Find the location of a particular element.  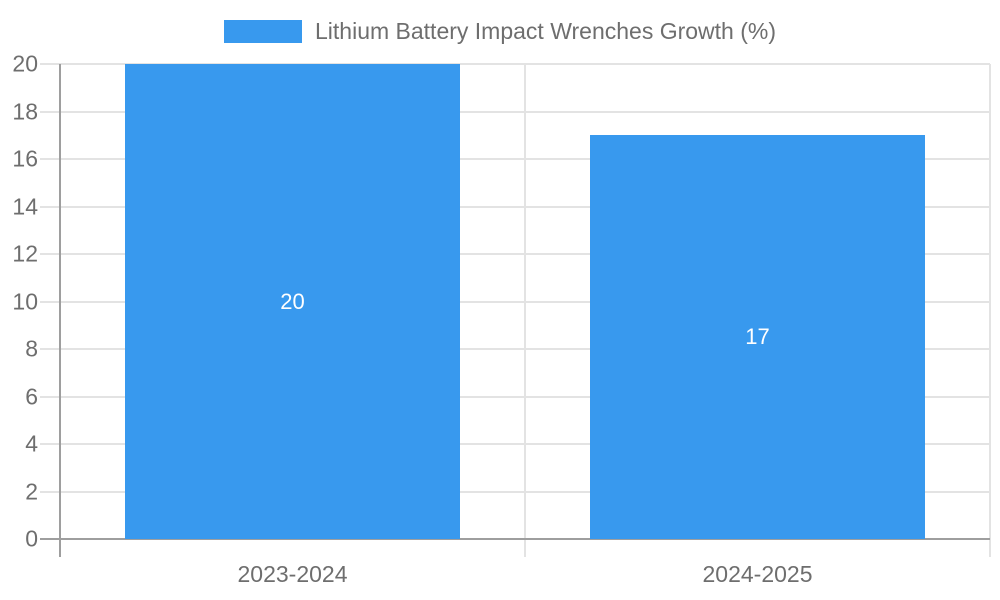

y-tick-label: 8 is located at coordinates (31, 348).